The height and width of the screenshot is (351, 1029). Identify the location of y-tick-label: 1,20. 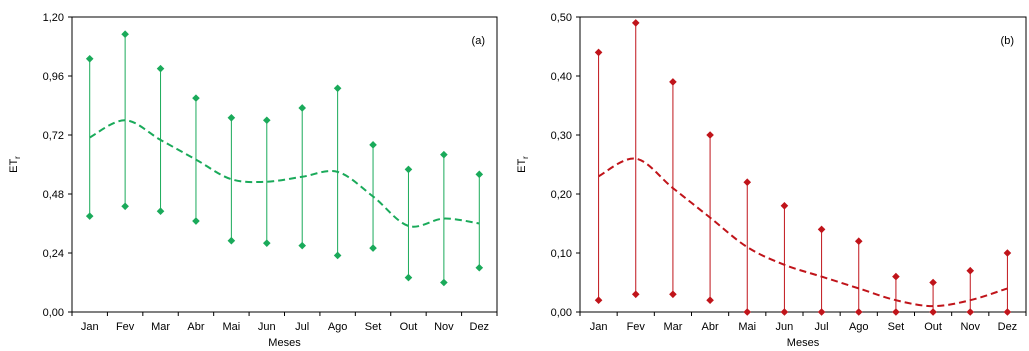
(53, 18).